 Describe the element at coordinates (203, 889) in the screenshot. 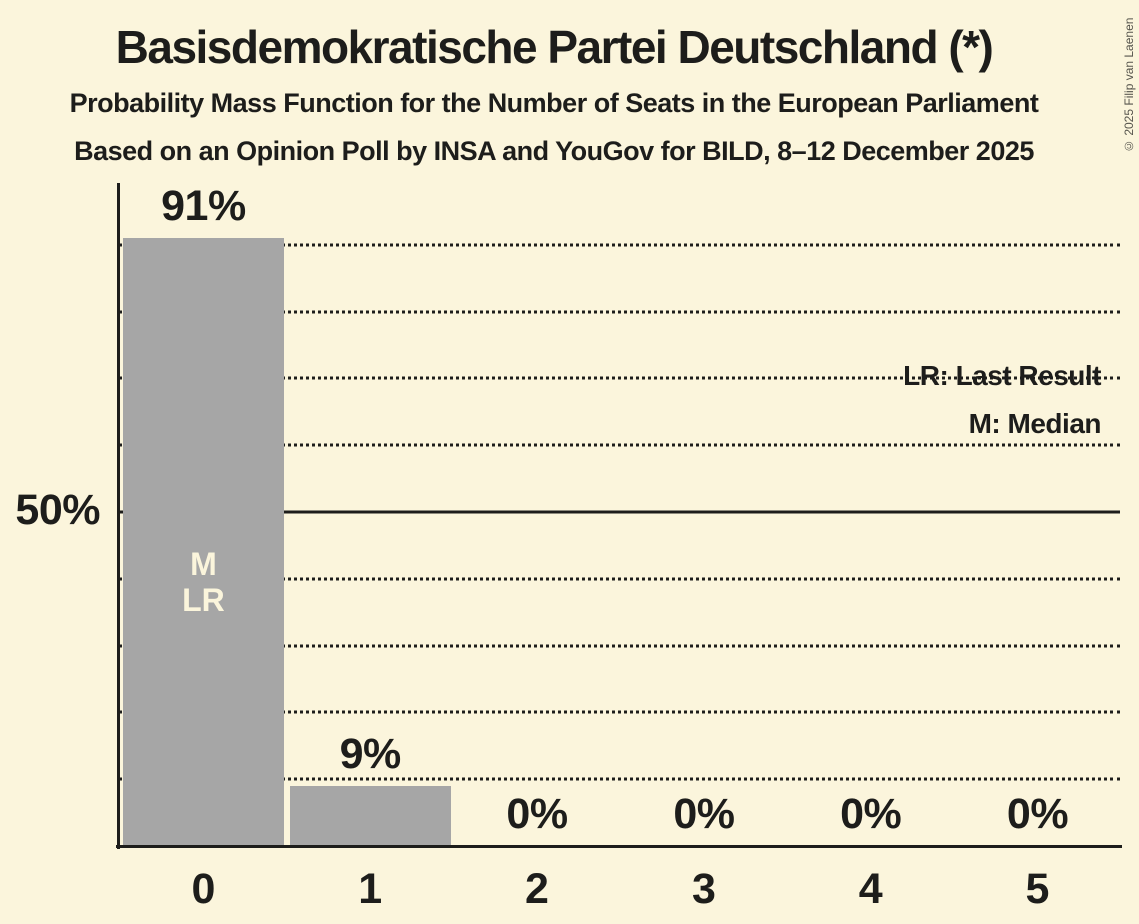

I see `x-tick-label-0: 0` at that location.